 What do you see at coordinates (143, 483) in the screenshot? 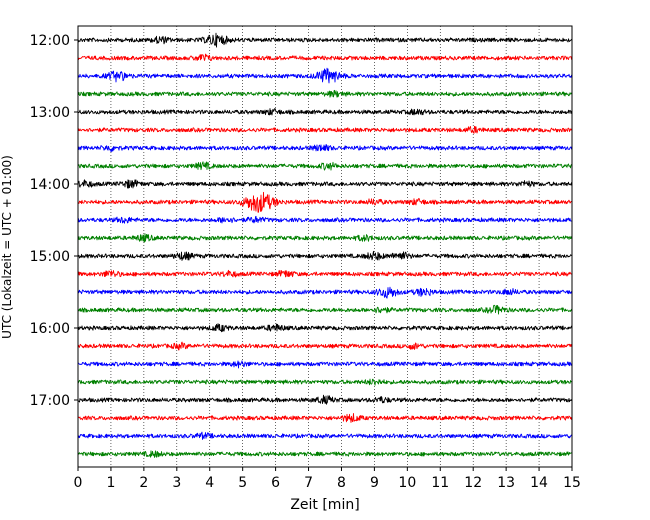
I see `x-tick-label-2: 2` at bounding box center [143, 483].